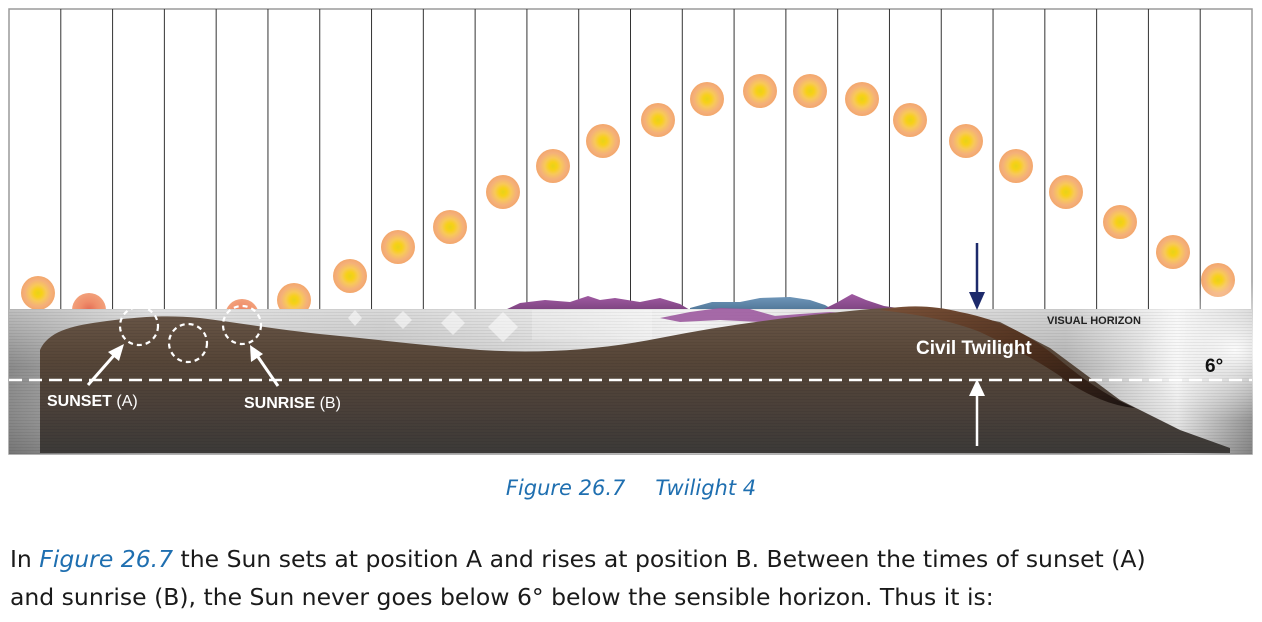 This screenshot has width=1262, height=622. Describe the element at coordinates (292, 403) in the screenshot. I see `sunrise-label: SUNRISE (B)` at that location.